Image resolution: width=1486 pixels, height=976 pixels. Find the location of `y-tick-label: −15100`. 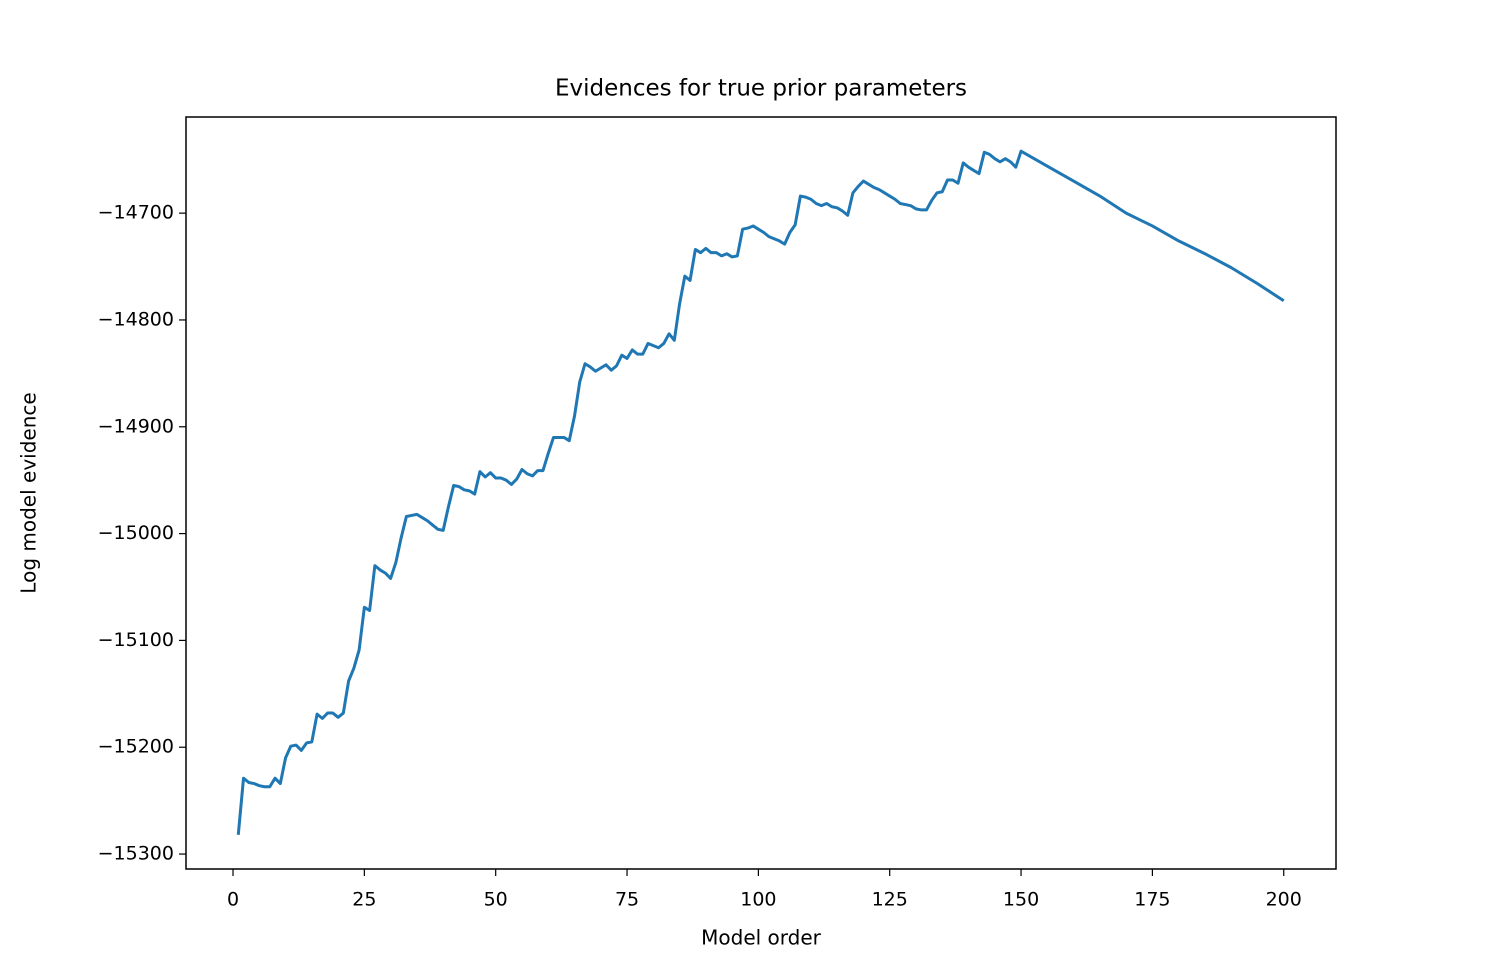

y-tick-label: −15100 is located at coordinates (136, 640).